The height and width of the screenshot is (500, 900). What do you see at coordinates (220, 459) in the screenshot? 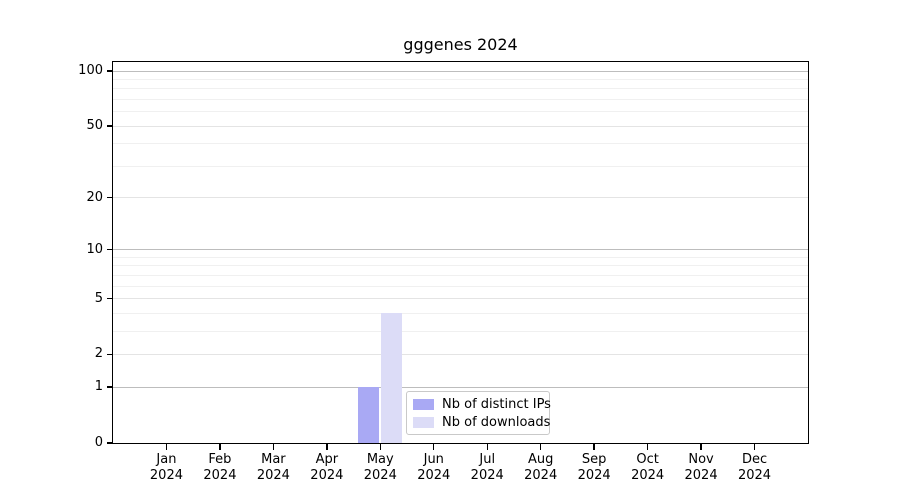
I see `x-tick-month: Feb` at bounding box center [220, 459].